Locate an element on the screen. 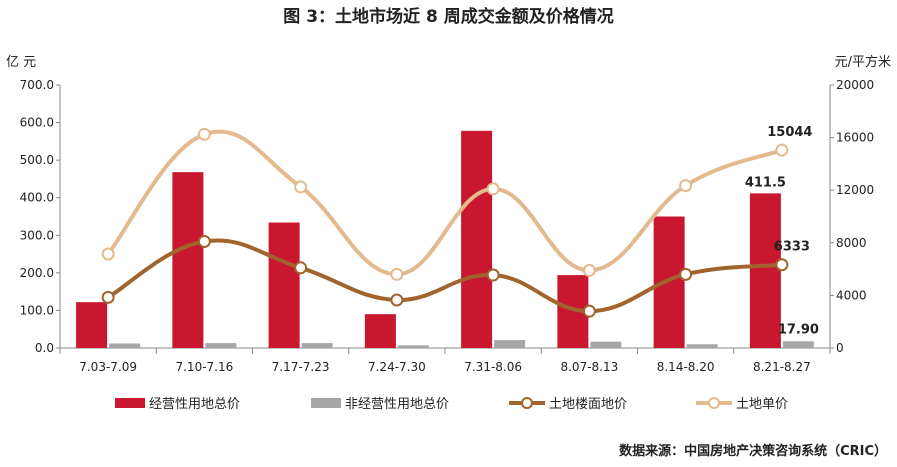 The width and height of the screenshot is (897, 467). left-axis-unit: 亿 元 is located at coordinates (21, 62).